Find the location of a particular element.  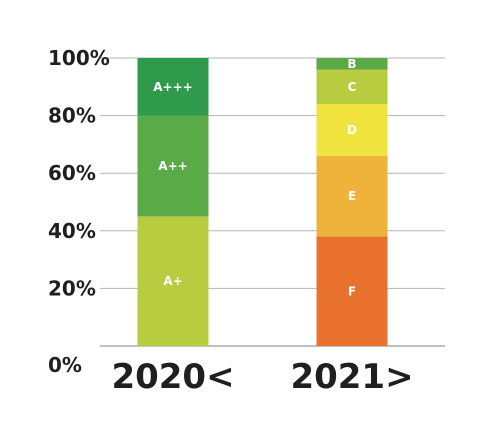

y-tick-label: 0% is located at coordinates (65, 365).